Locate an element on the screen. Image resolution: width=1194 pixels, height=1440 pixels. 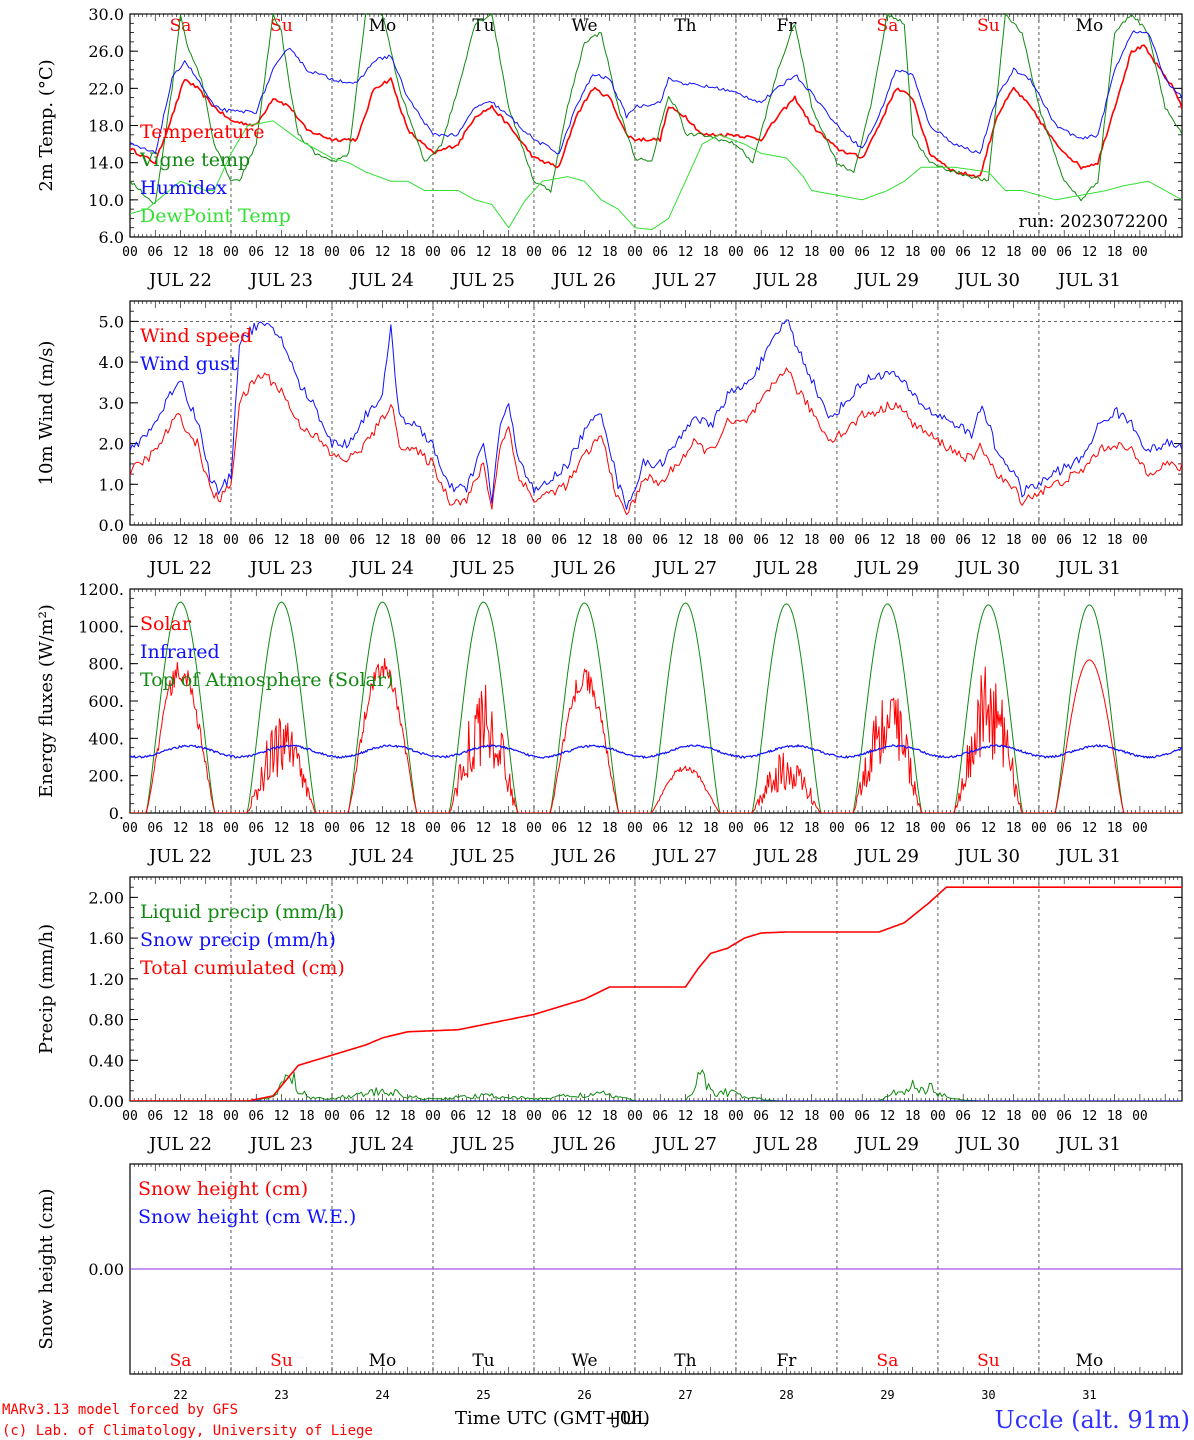
legend-entry: Snow precip (mm/h) is located at coordinates (238, 940).